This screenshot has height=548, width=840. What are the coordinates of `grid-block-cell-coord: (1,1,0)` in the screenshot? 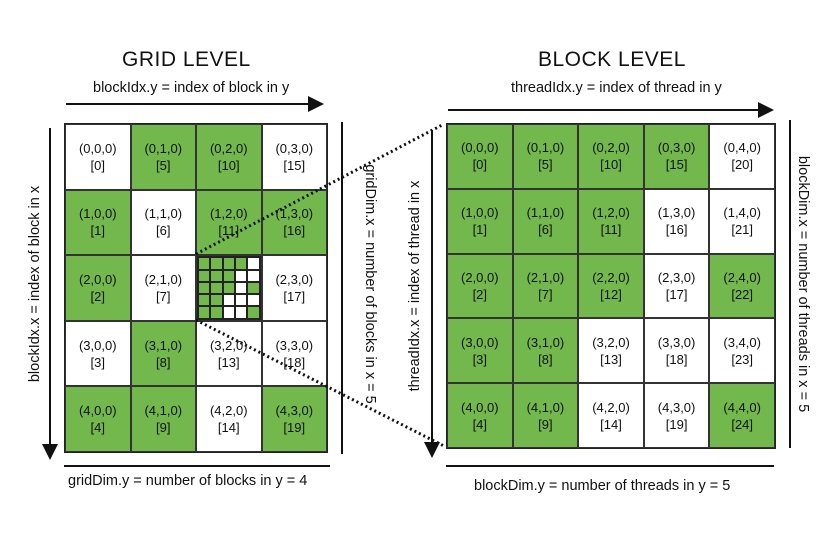 It's located at (163, 214).